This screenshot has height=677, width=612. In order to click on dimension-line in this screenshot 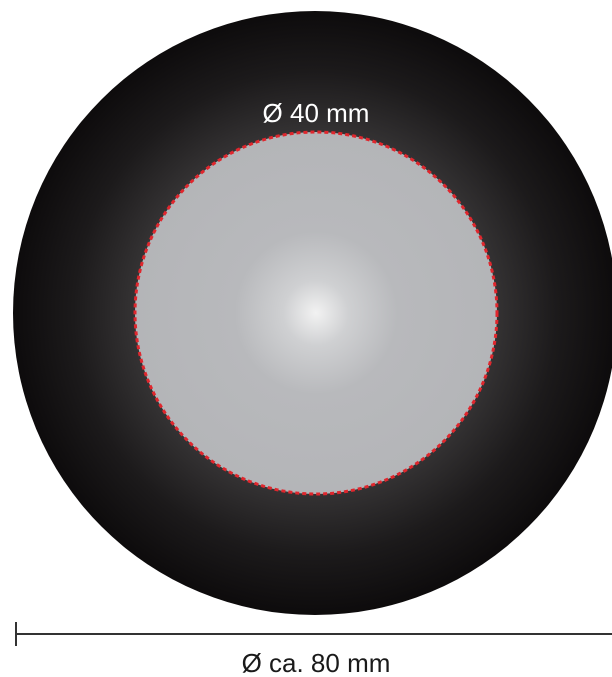, I will do `click(313, 634)`.